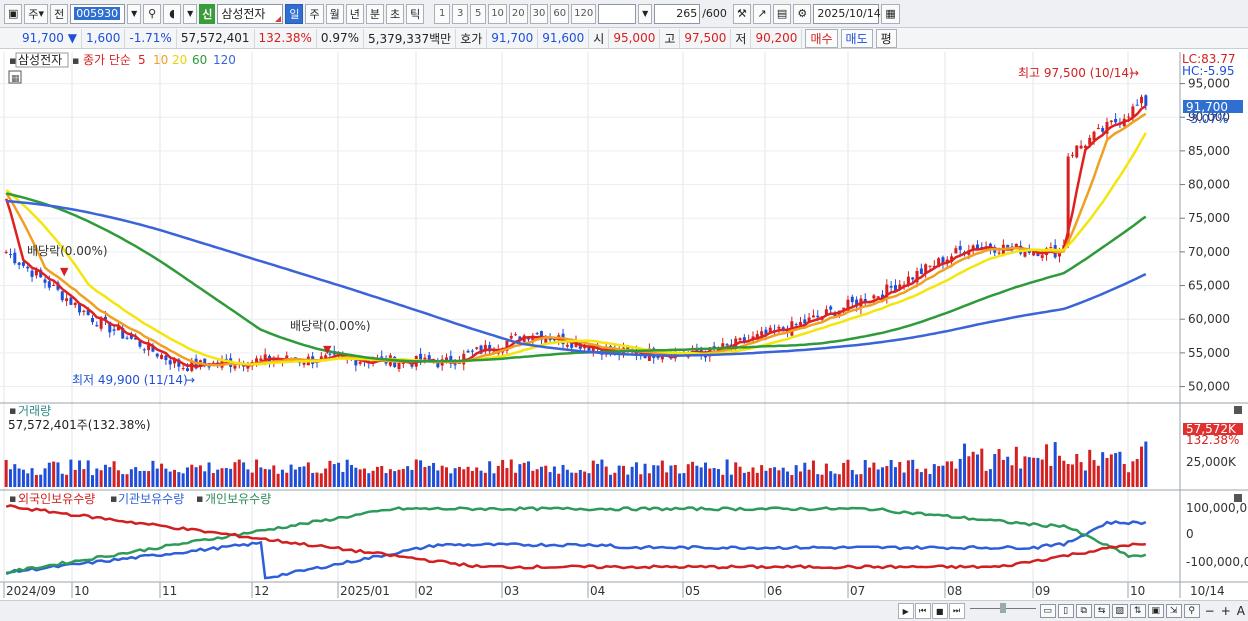 Image resolution: width=1248 pixels, height=621 pixels. Describe the element at coordinates (518, 13) in the screenshot. I see `interval-20-button: 20` at that location.